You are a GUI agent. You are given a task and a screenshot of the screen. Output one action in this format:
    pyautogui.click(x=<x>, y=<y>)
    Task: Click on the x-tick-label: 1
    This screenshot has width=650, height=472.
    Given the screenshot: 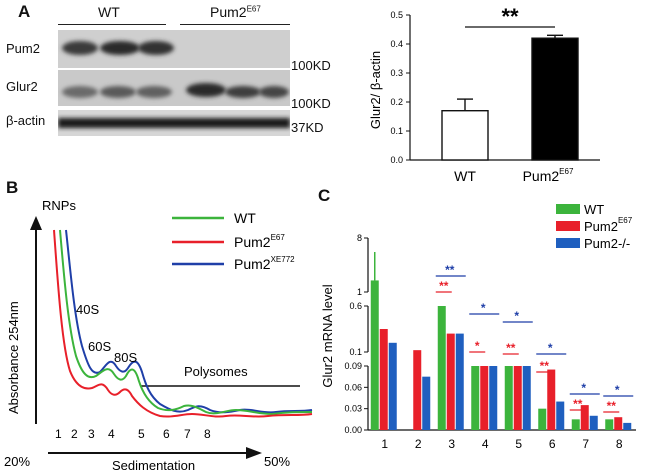 What is the action you would take?
    pyautogui.click(x=384, y=444)
    